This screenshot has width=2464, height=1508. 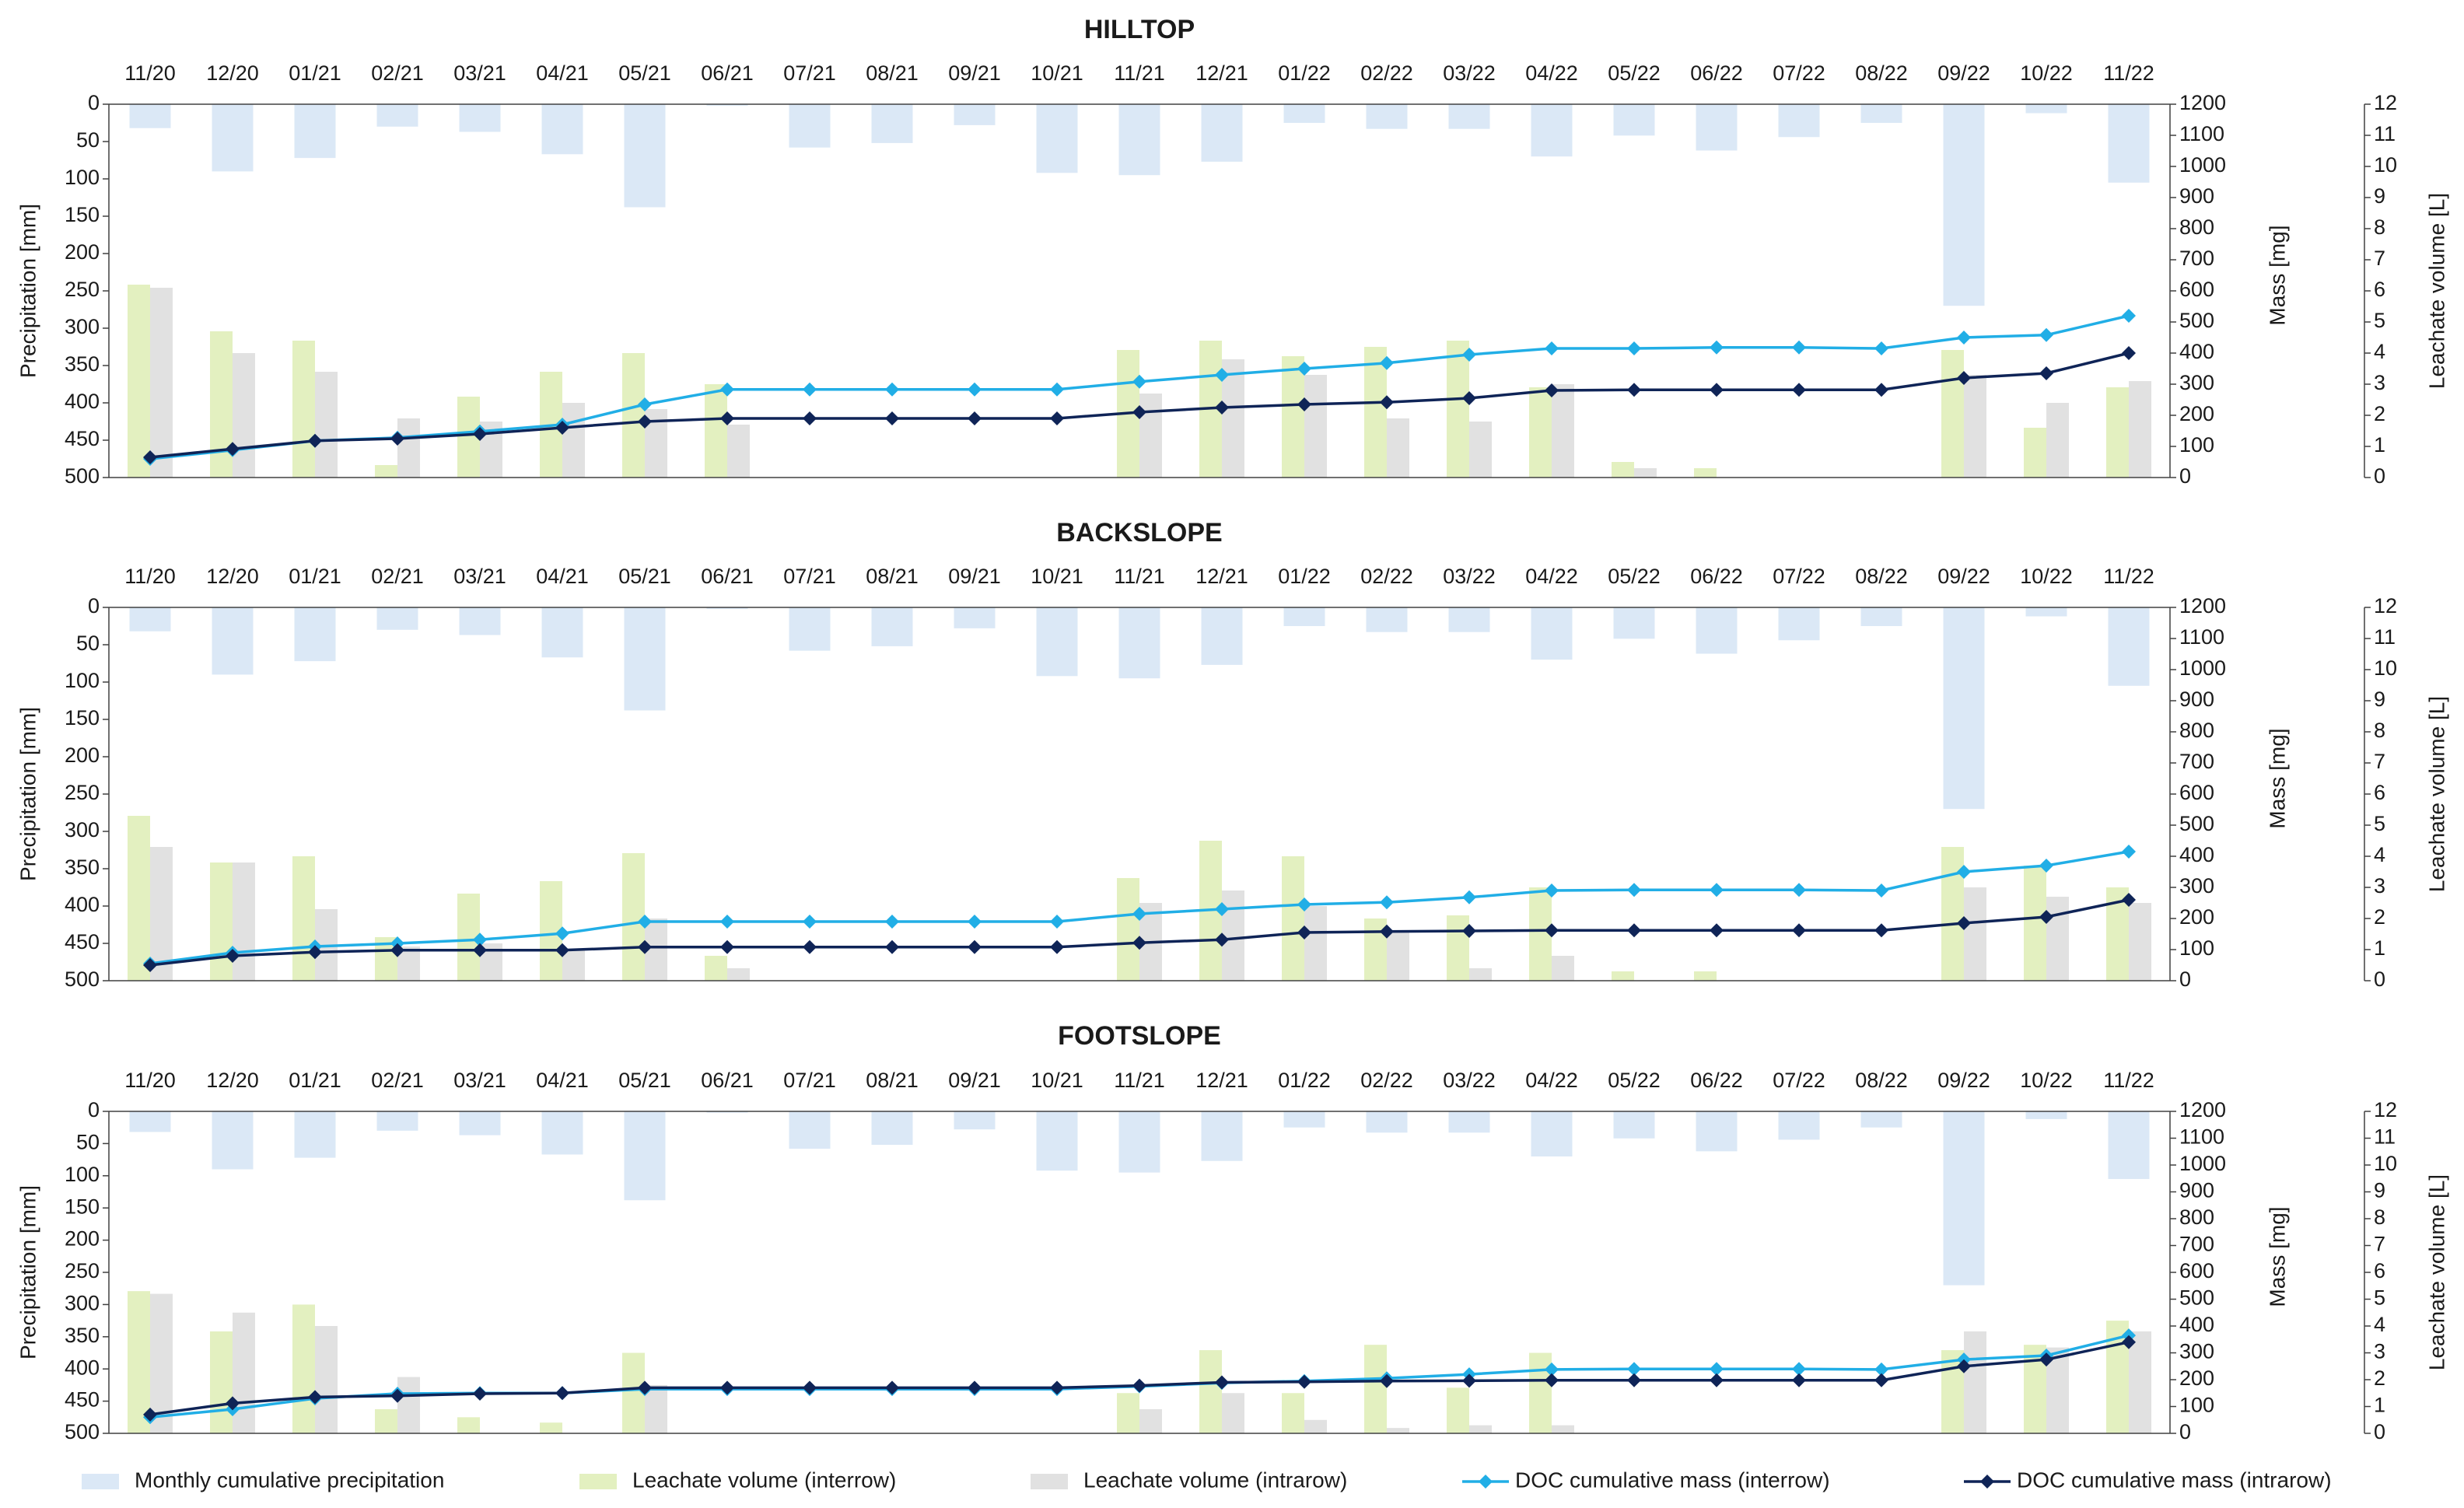 I want to click on mass-tick-label: 1200, so click(x=2203, y=1109).